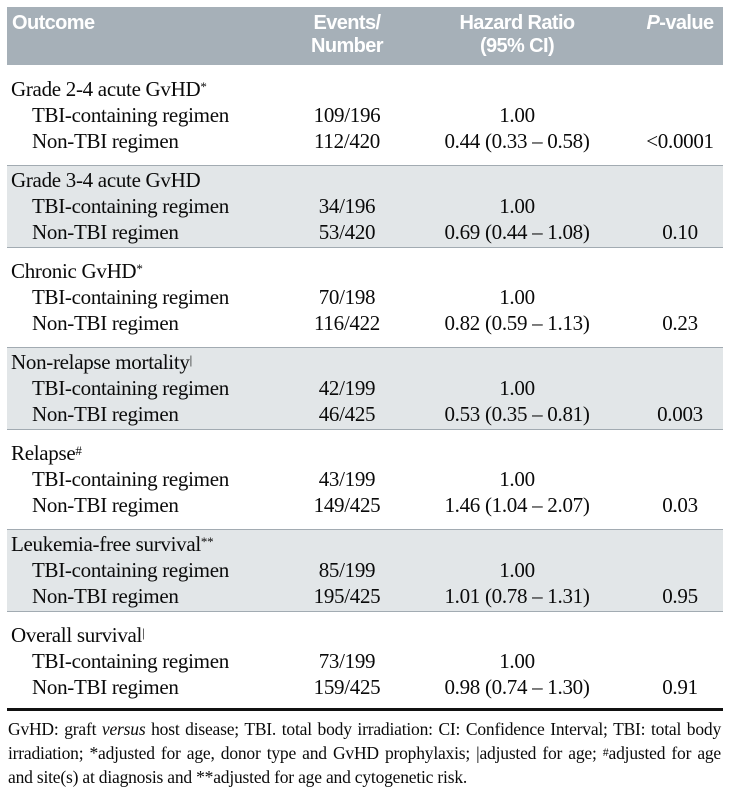  I want to click on hazard-ratio-cell: 1.46 (1.04 – 2.07), so click(517, 505).